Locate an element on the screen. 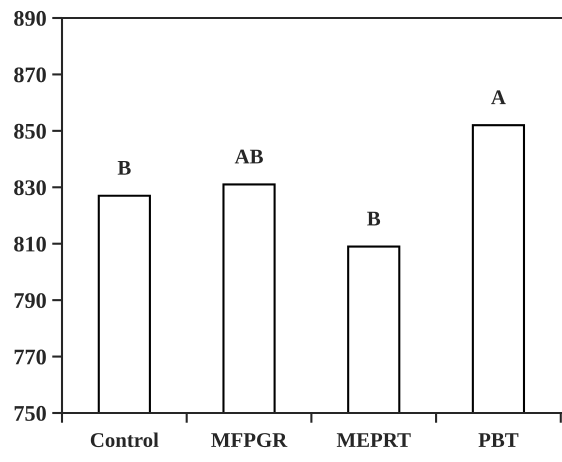 This screenshot has width=562, height=462. y-tick-label: 870 is located at coordinates (30, 74).